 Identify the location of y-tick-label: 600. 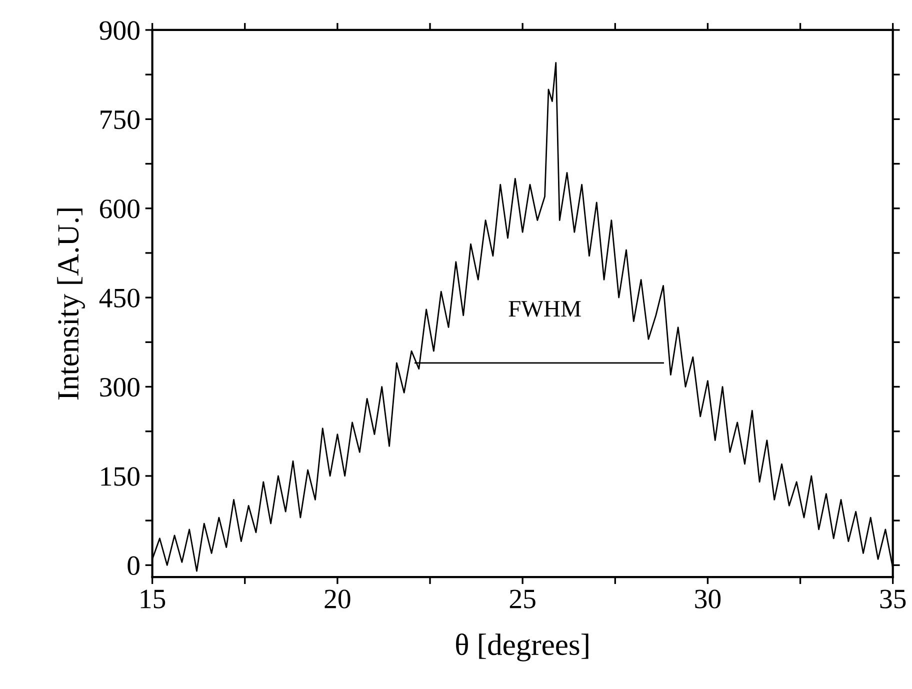
(120, 209).